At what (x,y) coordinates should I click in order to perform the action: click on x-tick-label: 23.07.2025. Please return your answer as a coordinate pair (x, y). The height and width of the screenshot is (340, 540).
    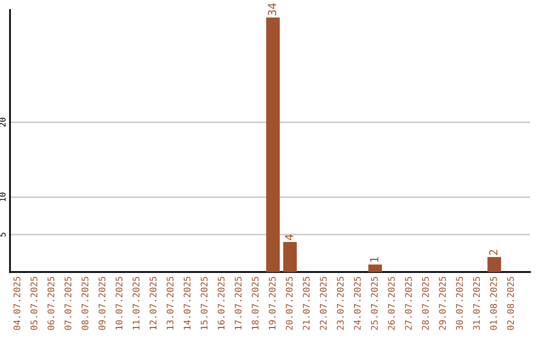
    Looking at the image, I should click on (340, 303).